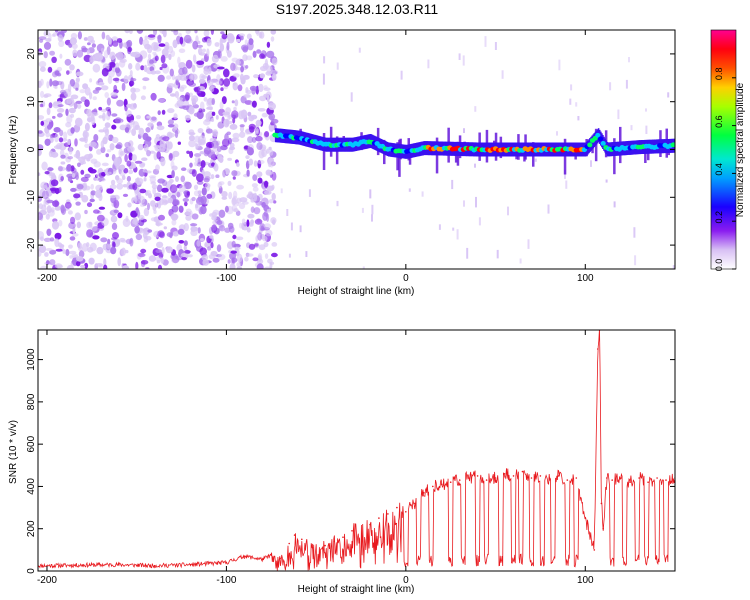 Image resolution: width=750 pixels, height=600 pixels. Describe the element at coordinates (31, 54) in the screenshot. I see `y-tick-label: 20` at that location.